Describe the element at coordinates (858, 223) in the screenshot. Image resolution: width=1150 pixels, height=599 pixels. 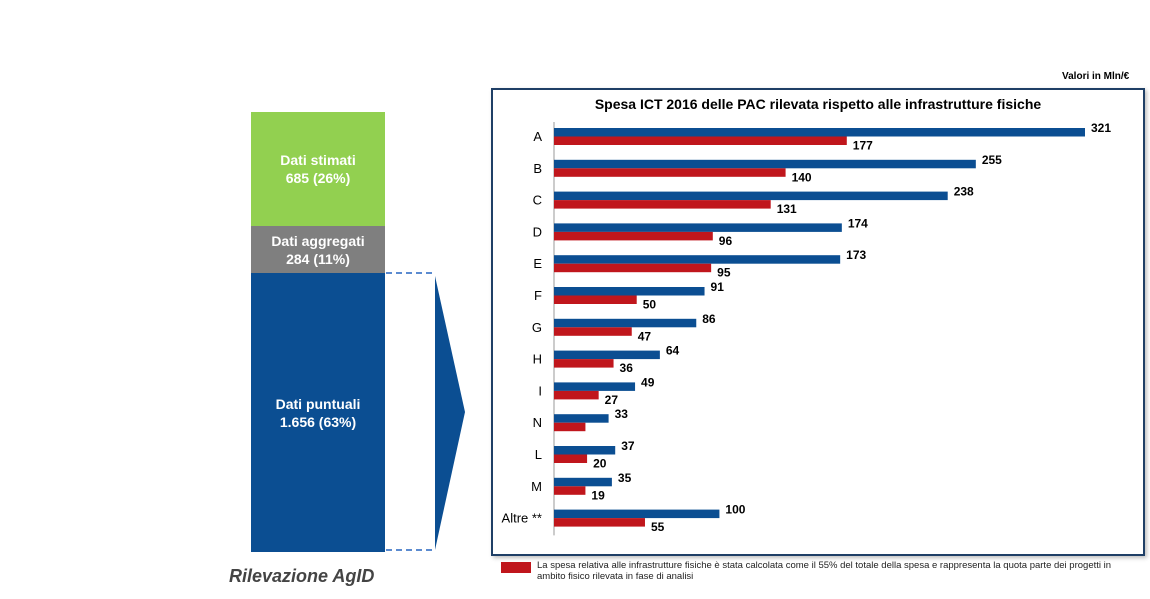
I see `data-label-series-1: 174` at that location.